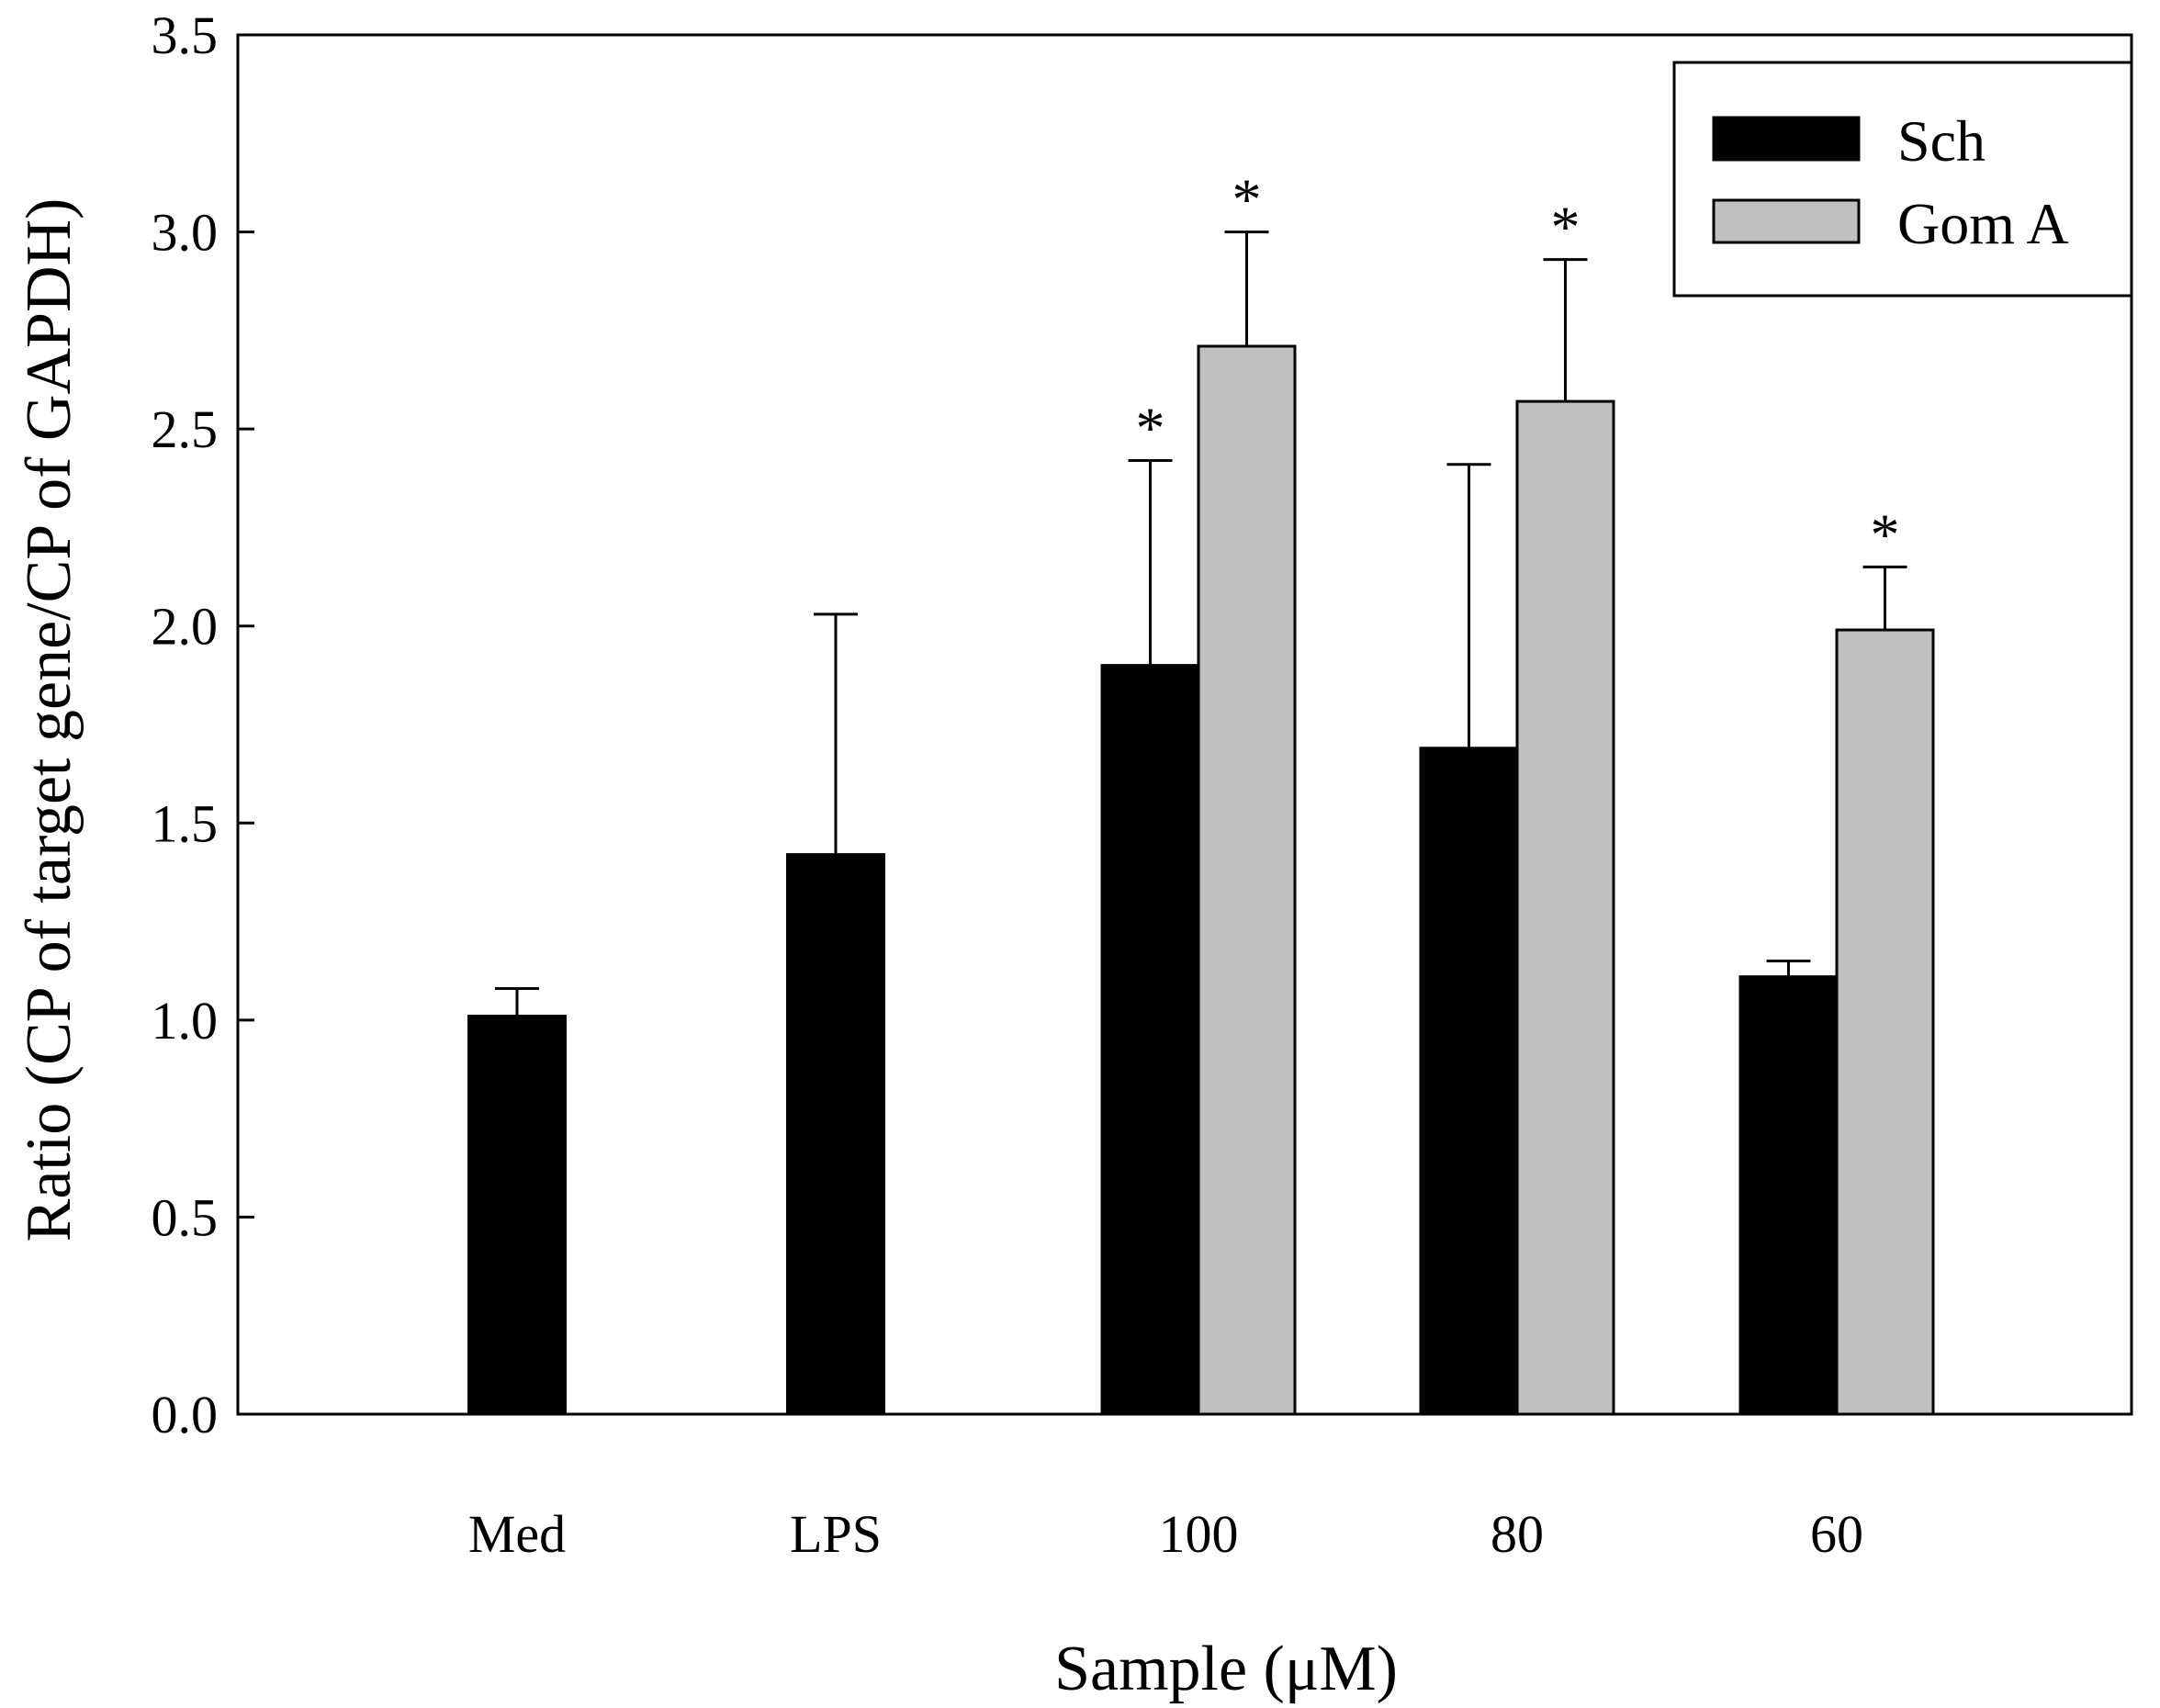  I want to click on significance-mark-gom-a-4: *, so click(1885, 534).